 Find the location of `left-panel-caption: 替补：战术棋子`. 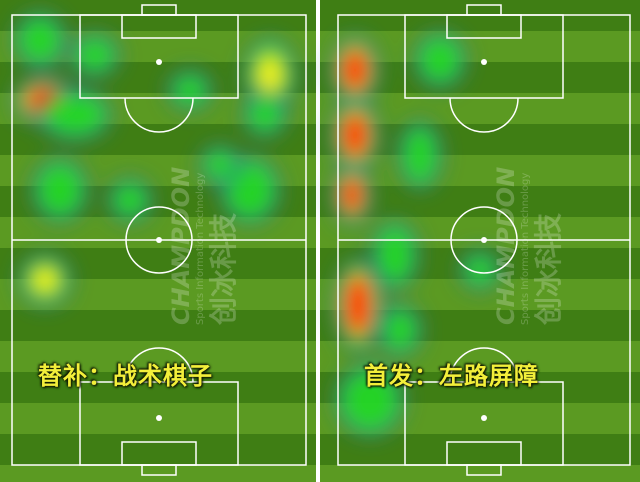

left-panel-caption: 替补：战术棋子 is located at coordinates (125, 376).